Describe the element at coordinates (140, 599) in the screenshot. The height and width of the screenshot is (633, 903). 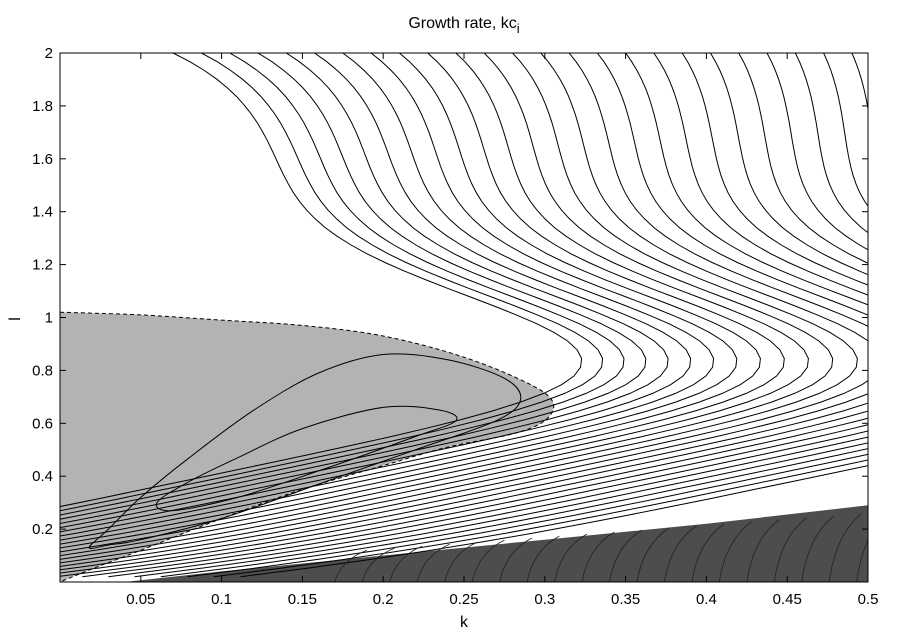
I see `x-tick-label: 0.05` at that location.